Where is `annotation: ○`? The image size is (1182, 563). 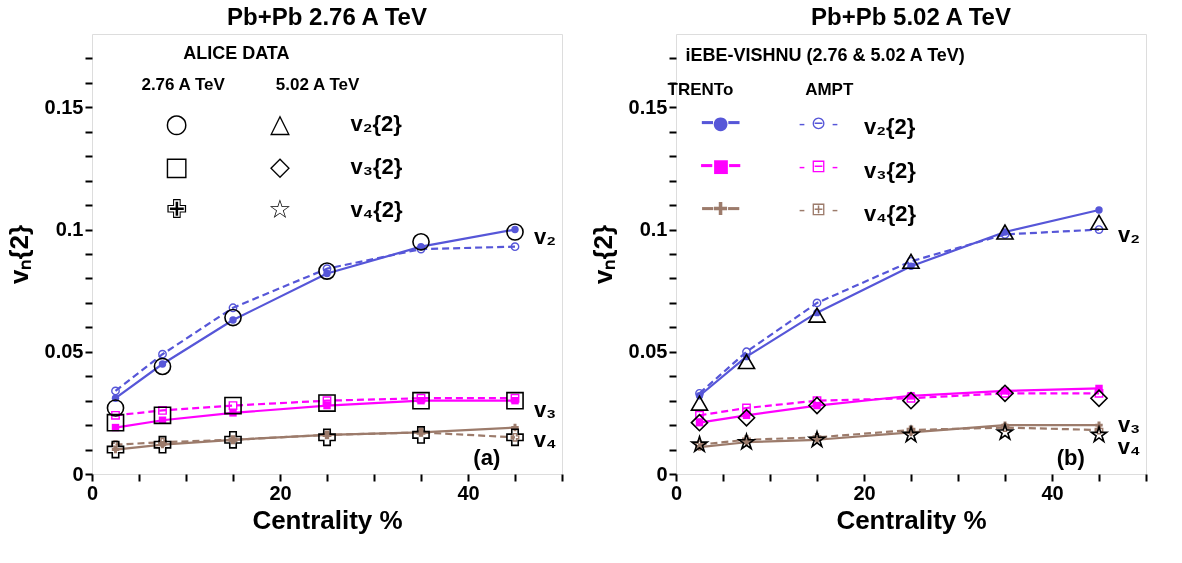 annotation: ○ is located at coordinates (176, 123).